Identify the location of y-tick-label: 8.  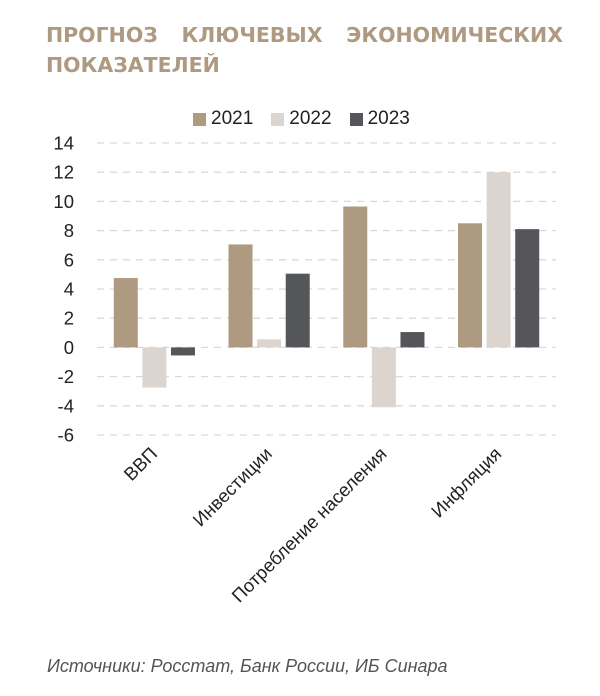
(69, 230).